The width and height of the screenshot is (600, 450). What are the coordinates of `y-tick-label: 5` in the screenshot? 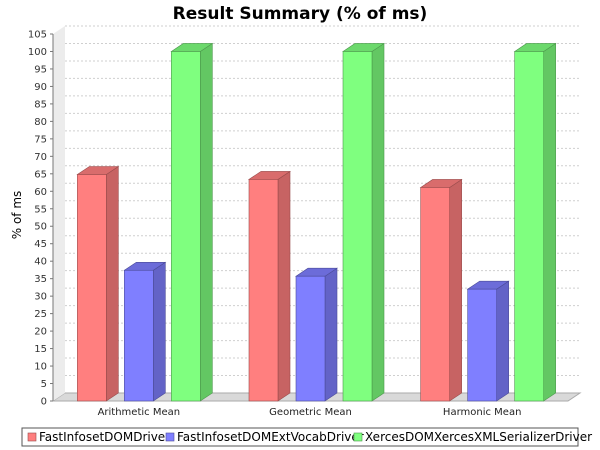 It's located at (44, 384).